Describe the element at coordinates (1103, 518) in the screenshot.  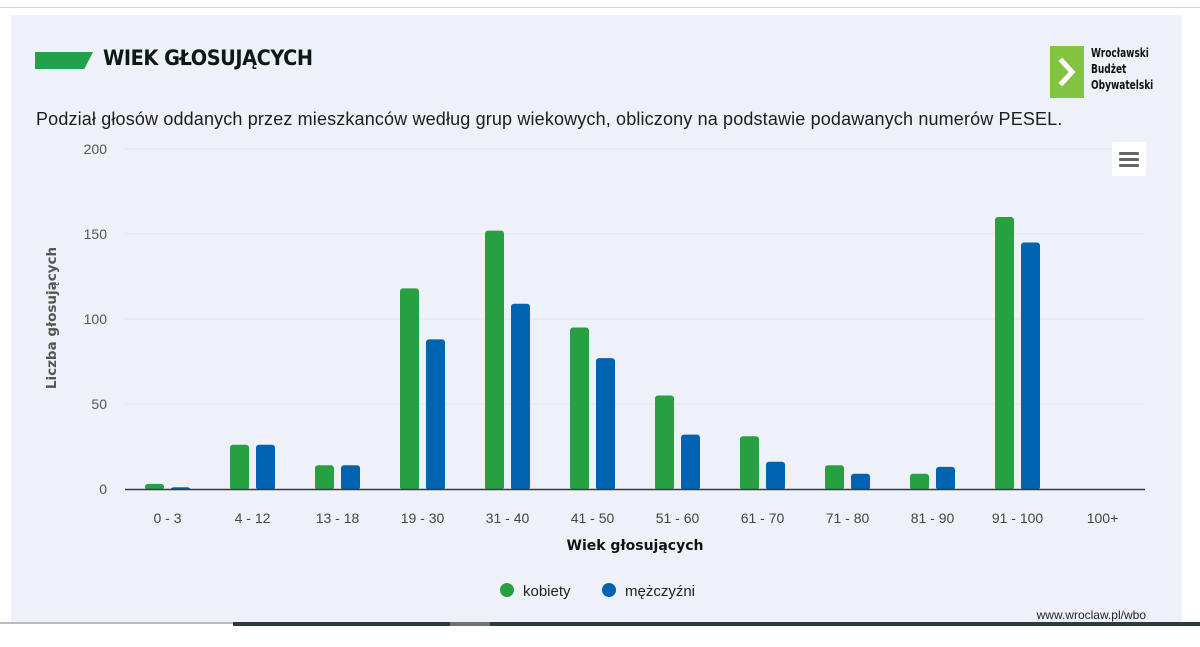
I see `x-tick-label: 100+` at that location.